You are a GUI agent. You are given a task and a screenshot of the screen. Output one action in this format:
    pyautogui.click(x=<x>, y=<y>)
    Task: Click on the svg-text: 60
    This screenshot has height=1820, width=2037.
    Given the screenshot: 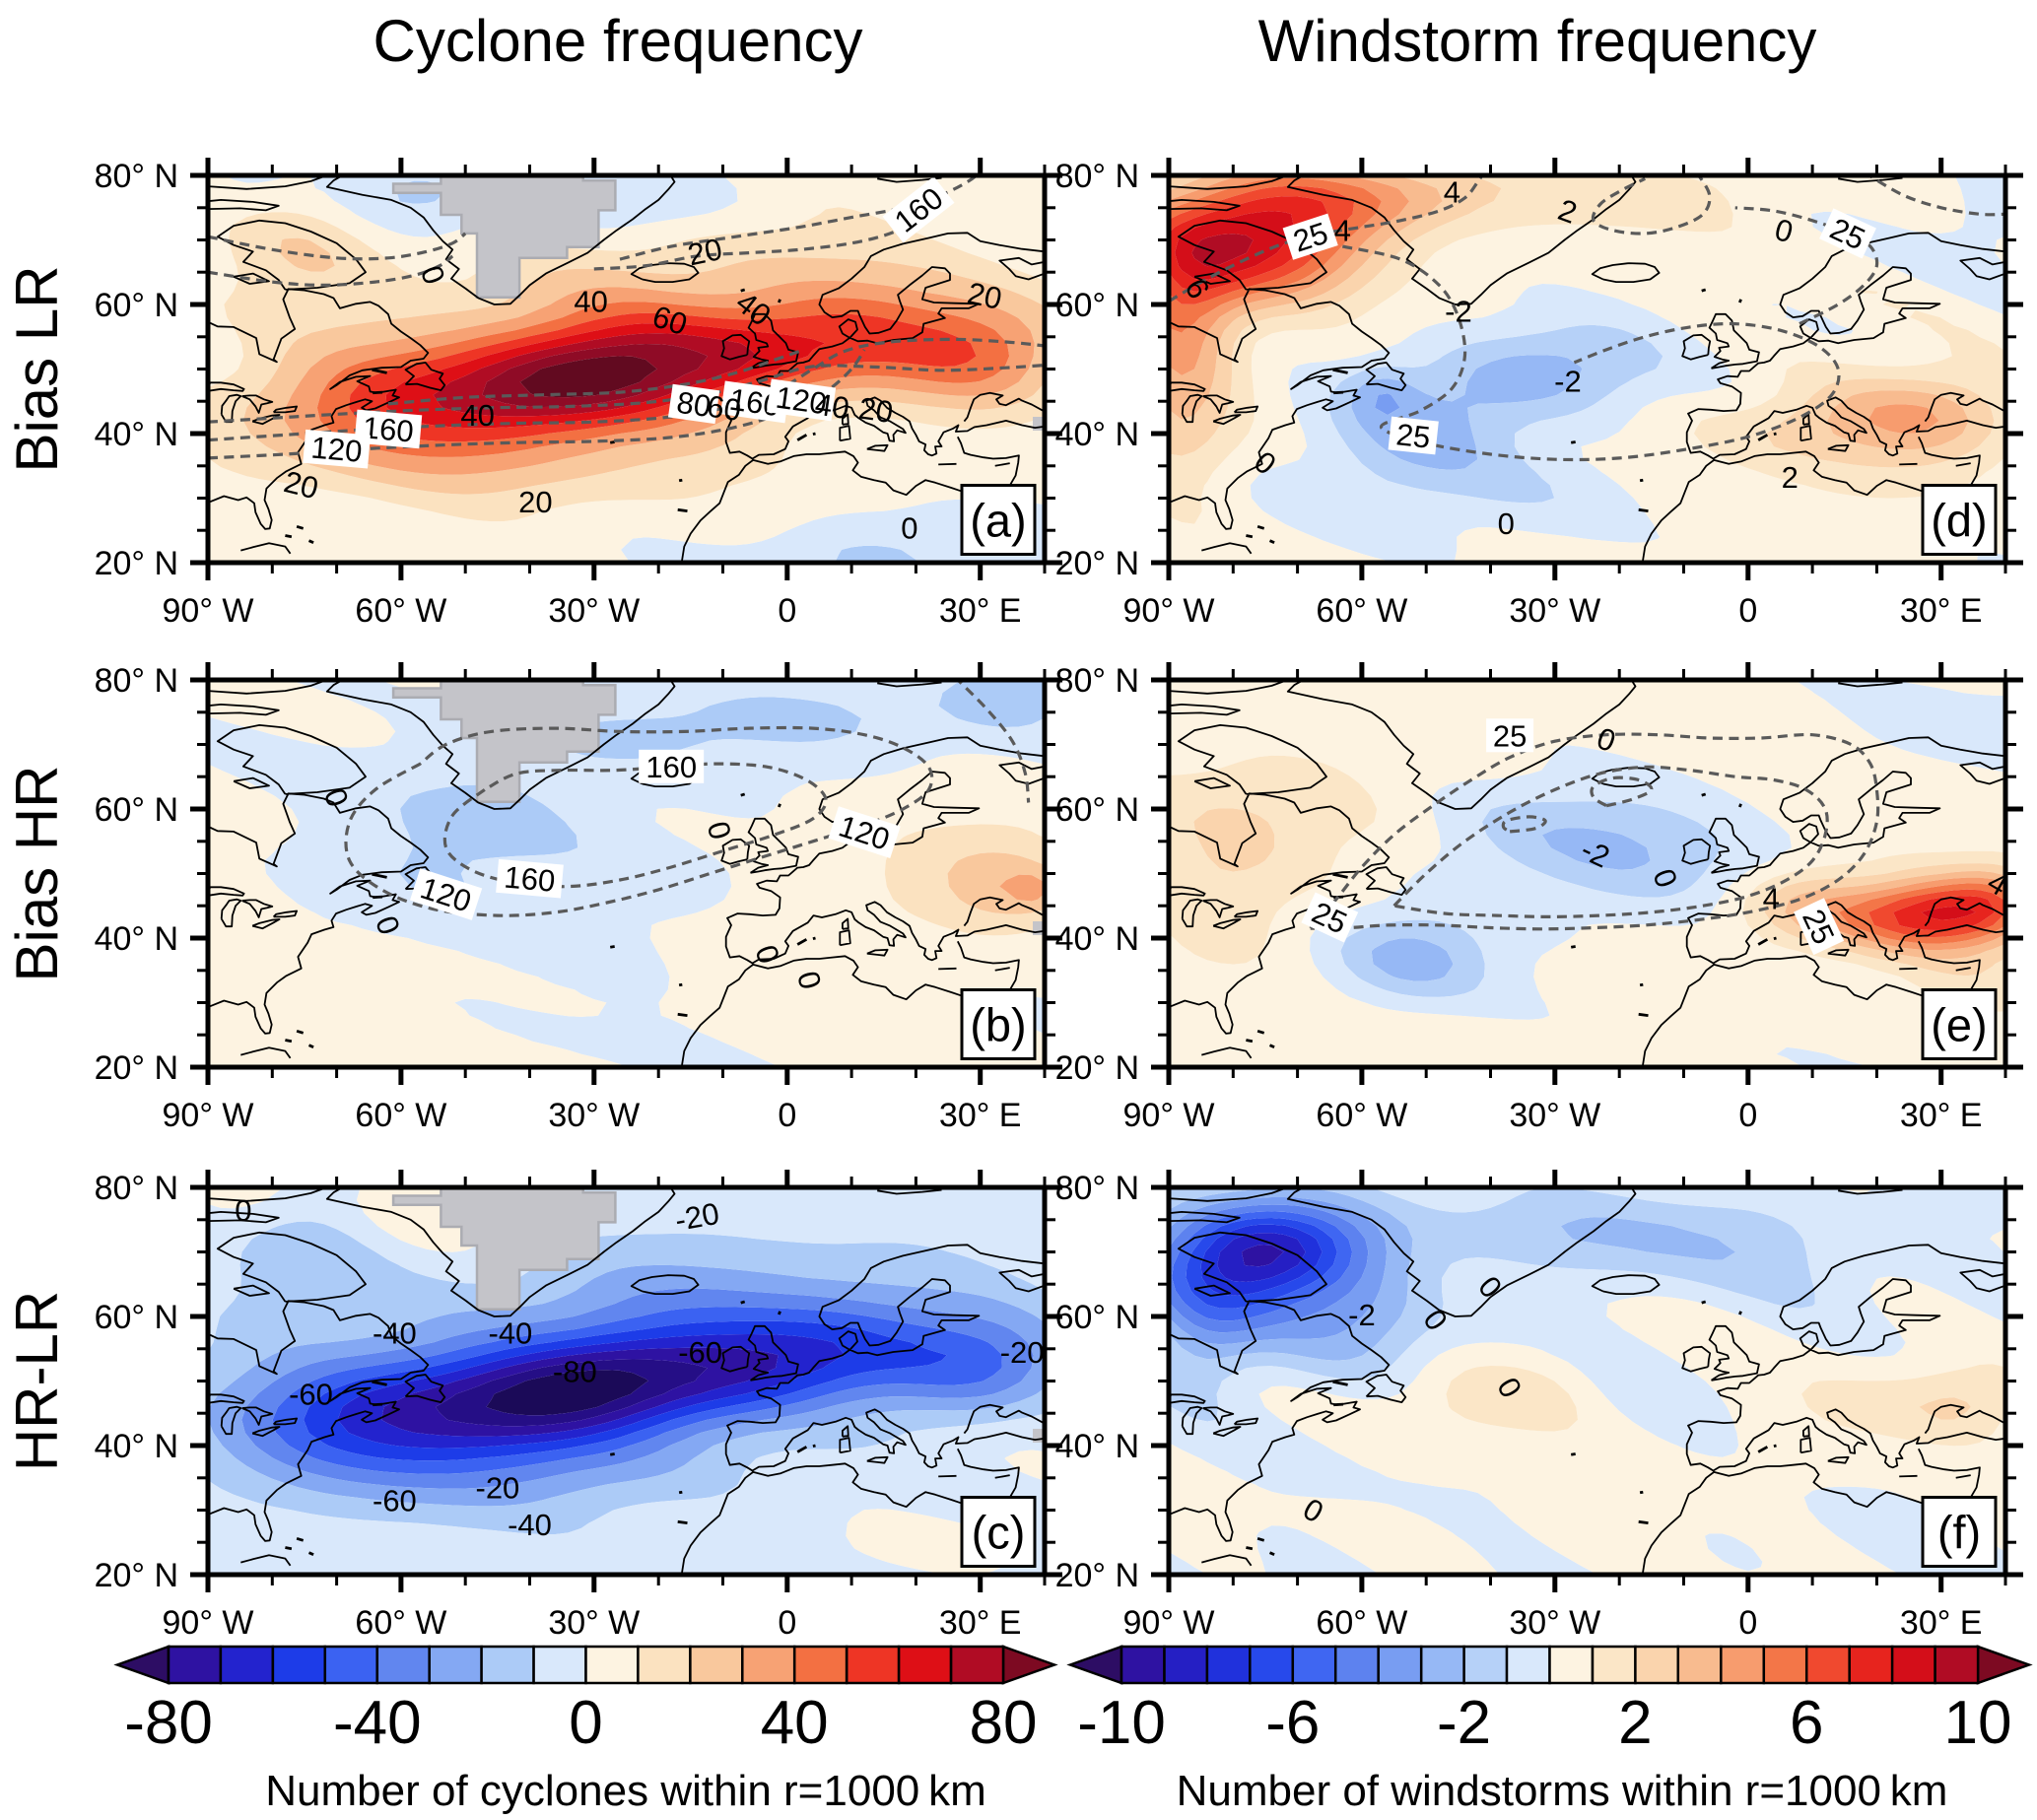 What is the action you would take?
    pyautogui.click(x=724, y=408)
    